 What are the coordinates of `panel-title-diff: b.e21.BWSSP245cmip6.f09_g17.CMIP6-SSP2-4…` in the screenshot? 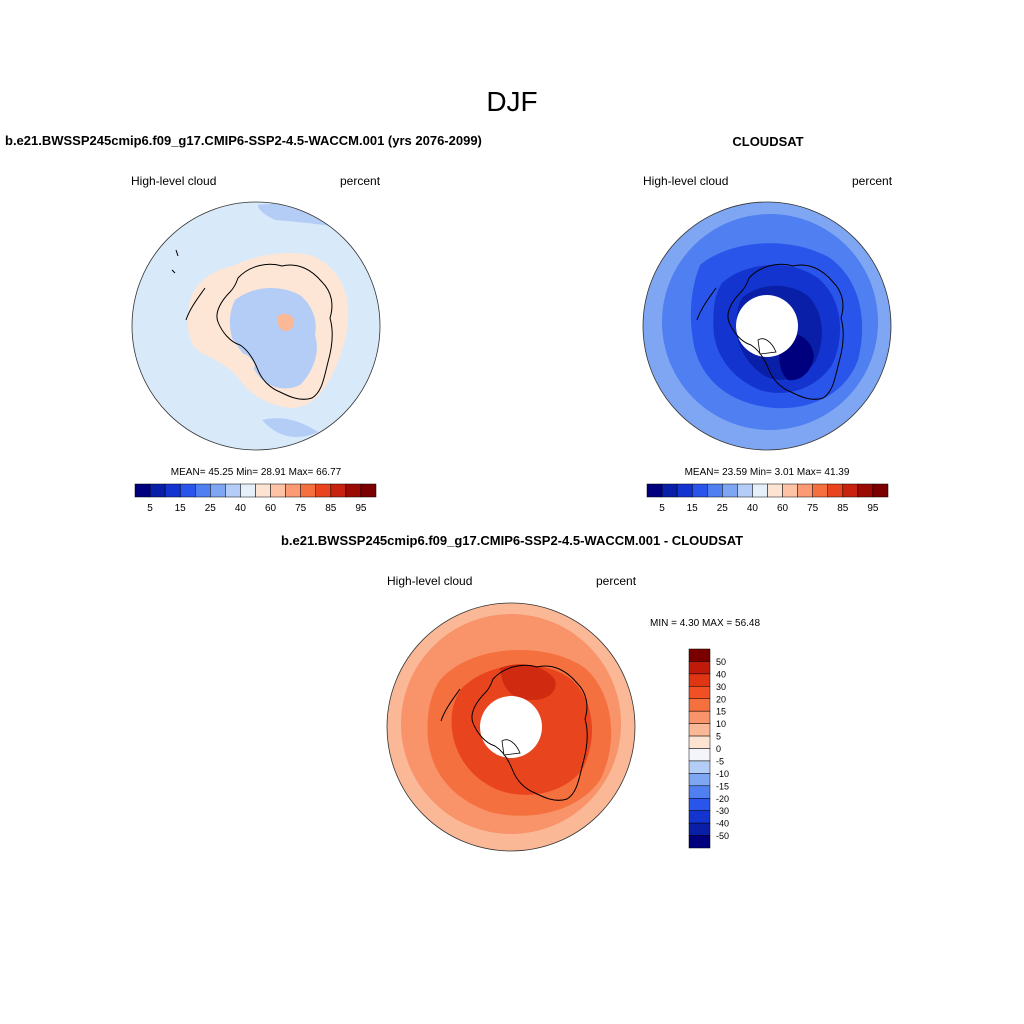 It's located at (512, 540).